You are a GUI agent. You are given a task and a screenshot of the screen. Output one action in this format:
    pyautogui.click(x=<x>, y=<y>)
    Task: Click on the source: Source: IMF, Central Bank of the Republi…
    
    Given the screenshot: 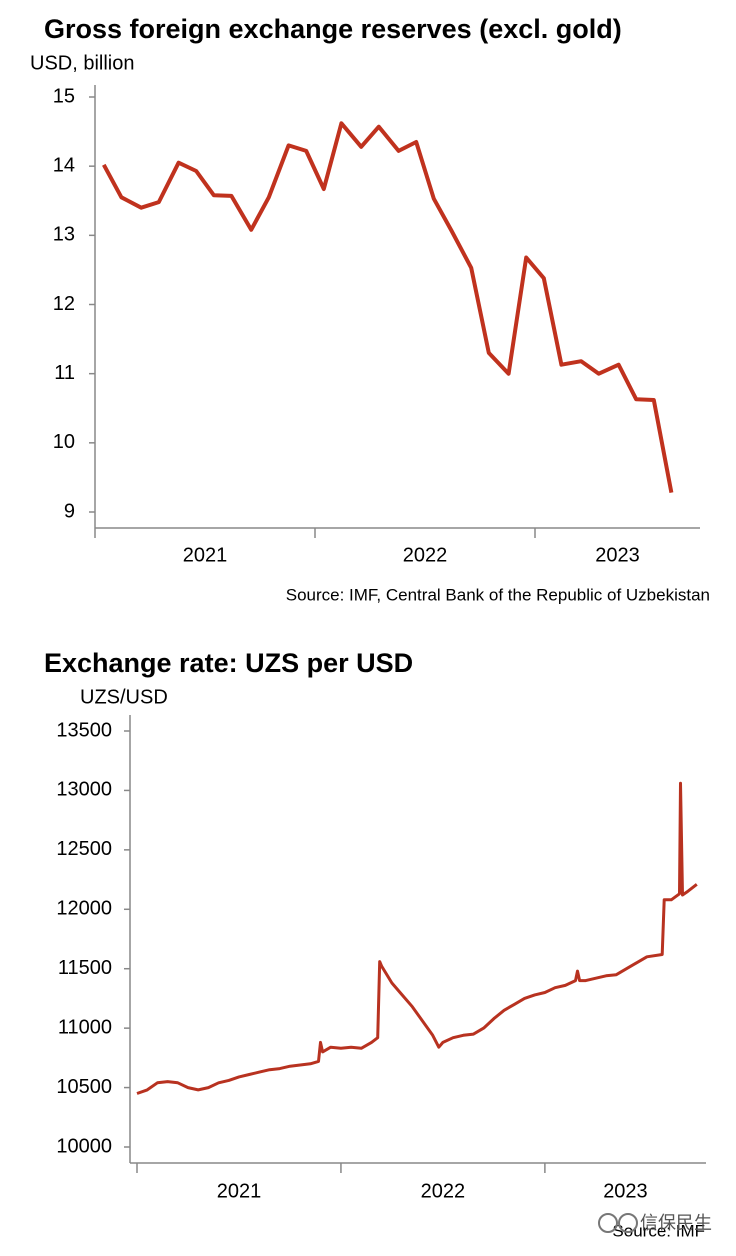 What is the action you would take?
    pyautogui.click(x=498, y=594)
    